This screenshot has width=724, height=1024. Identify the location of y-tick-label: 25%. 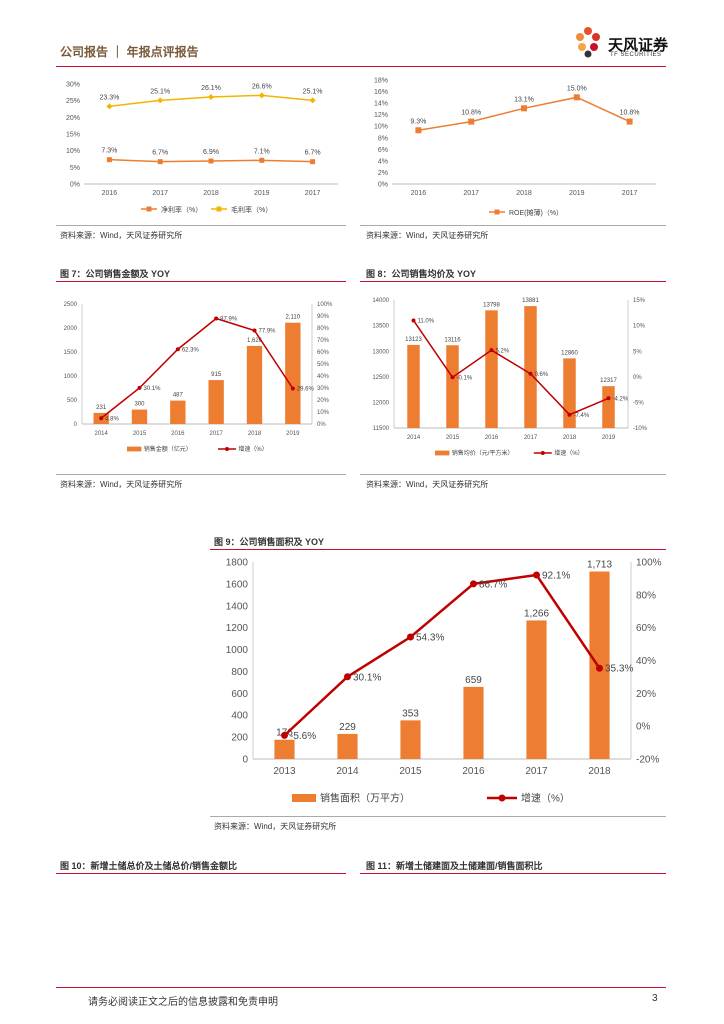
(73, 101).